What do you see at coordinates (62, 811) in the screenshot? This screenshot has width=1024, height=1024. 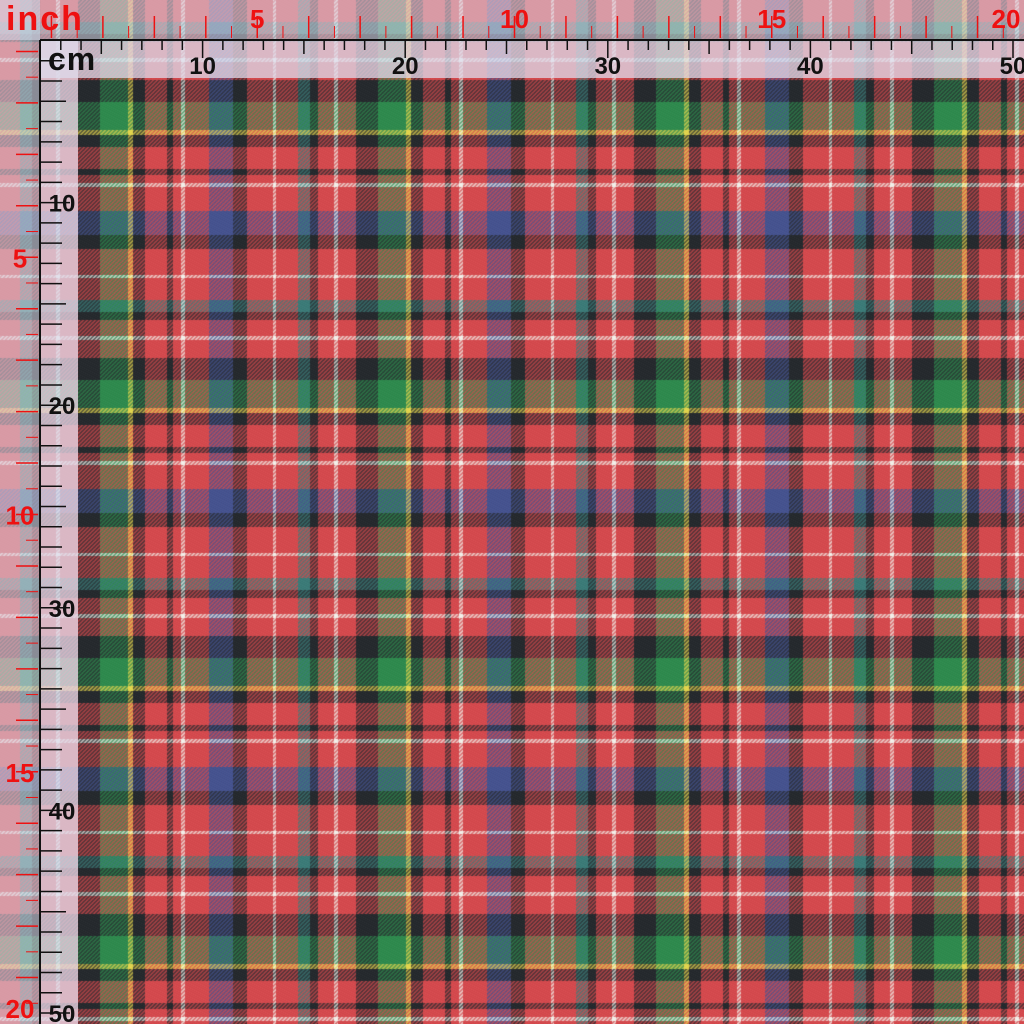 I see `cm-label-left: 40` at bounding box center [62, 811].